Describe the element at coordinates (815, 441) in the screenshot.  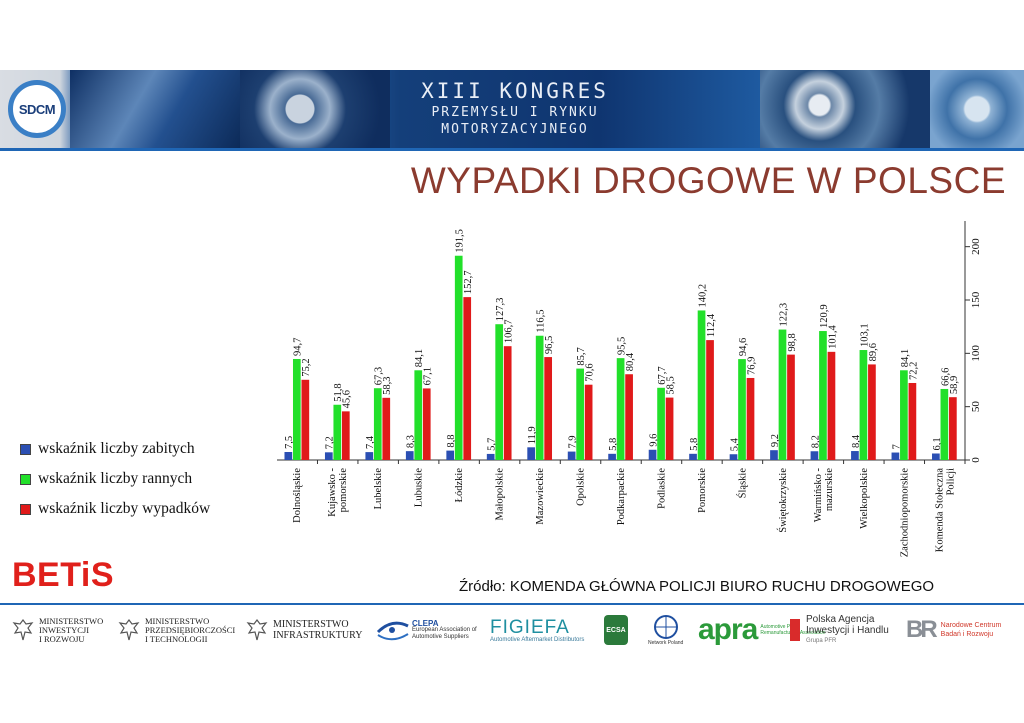
I see `data-label: 8,2` at that location.